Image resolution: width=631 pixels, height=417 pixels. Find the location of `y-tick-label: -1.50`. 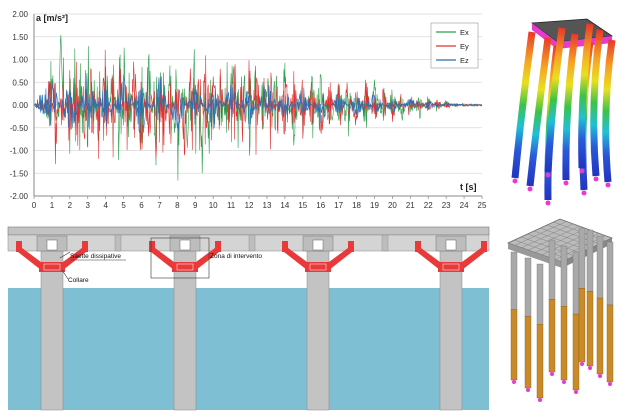

y-tick-label: -1.50 is located at coordinates (19, 173).